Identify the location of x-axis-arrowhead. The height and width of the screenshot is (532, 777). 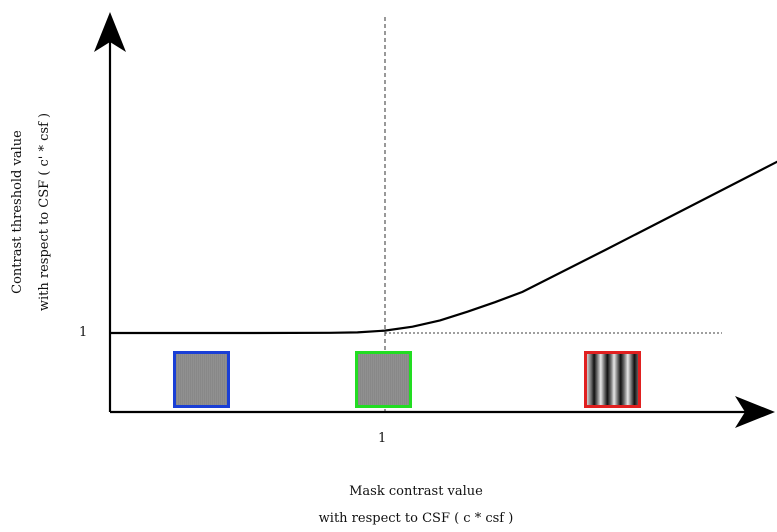
(755, 412).